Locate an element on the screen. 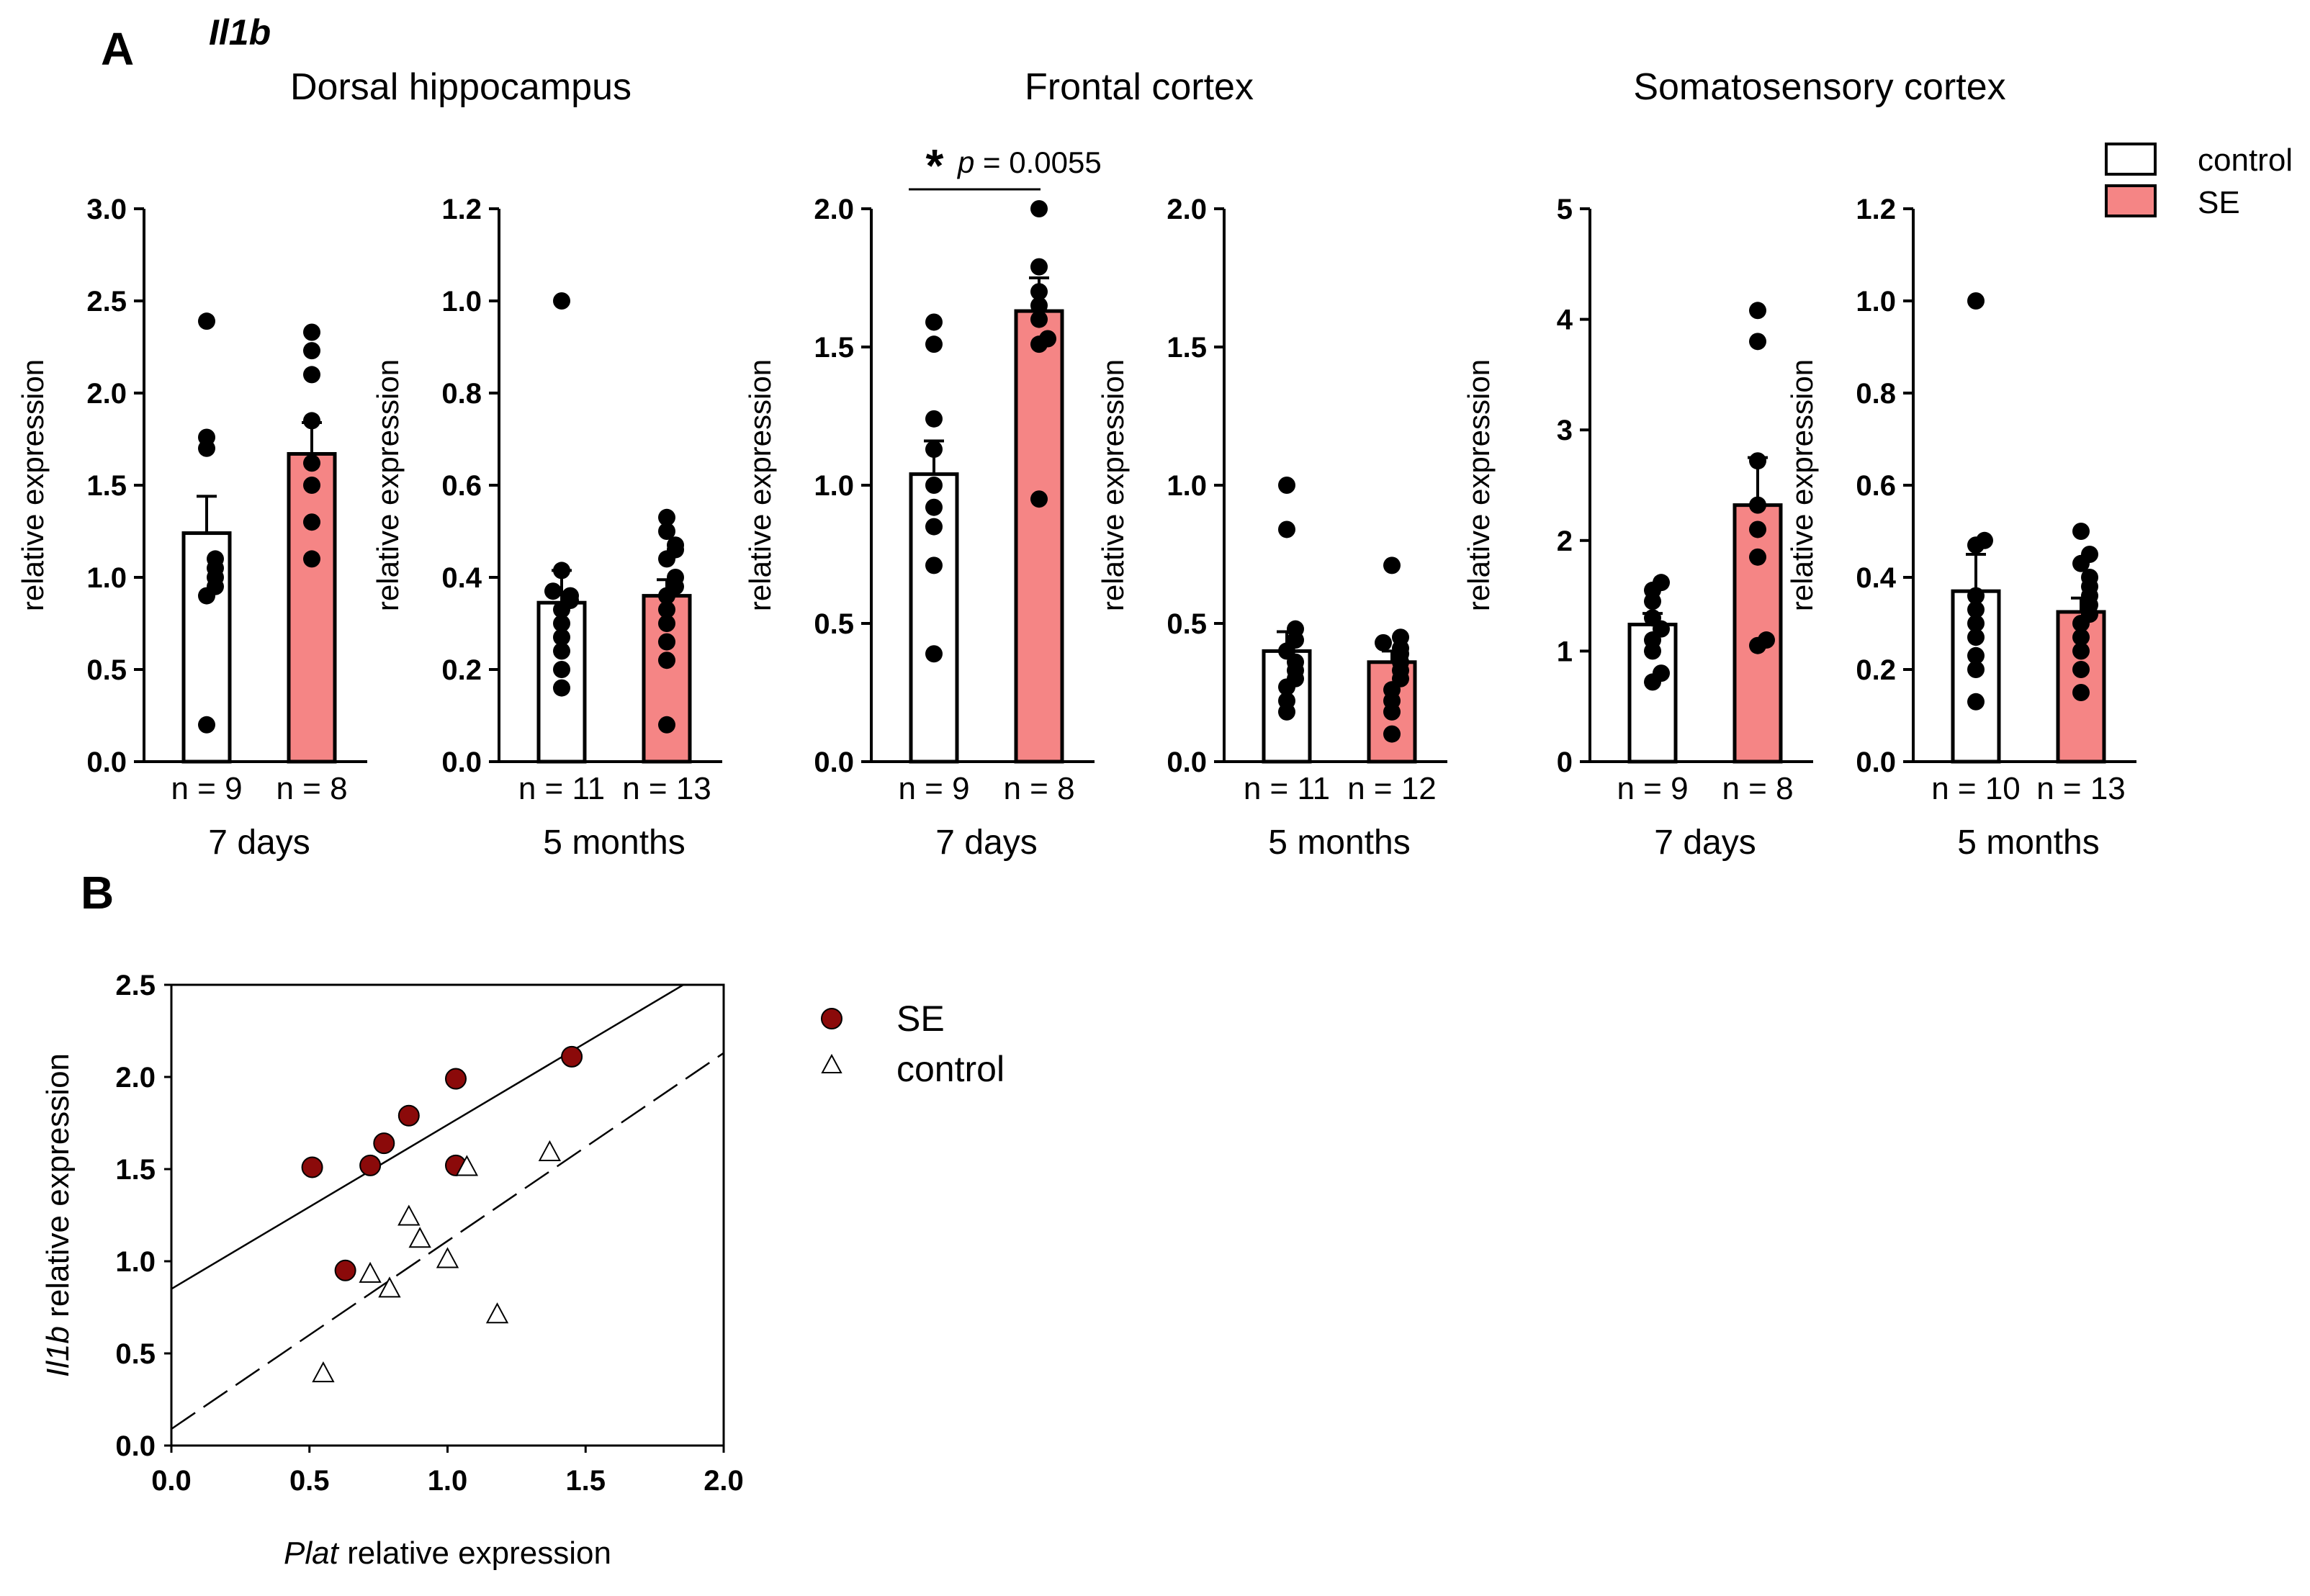  y-tick-label: 1.0 is located at coordinates (834, 486).